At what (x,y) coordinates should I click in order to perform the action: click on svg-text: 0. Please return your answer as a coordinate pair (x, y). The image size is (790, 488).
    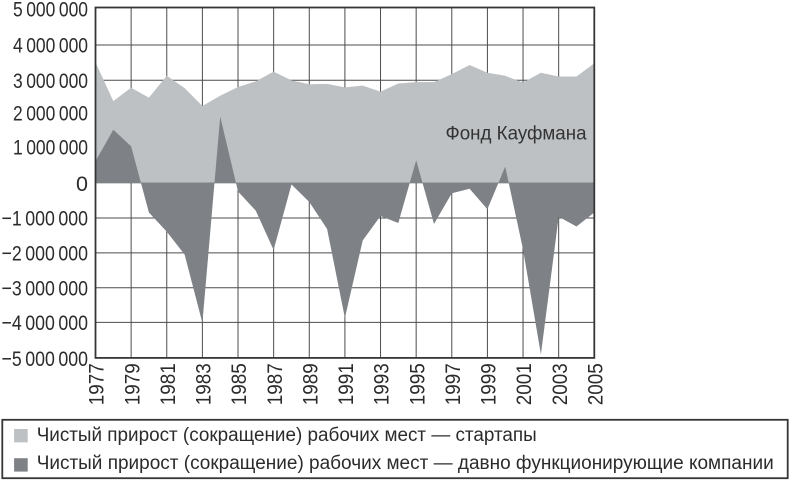
    Looking at the image, I should click on (82, 184).